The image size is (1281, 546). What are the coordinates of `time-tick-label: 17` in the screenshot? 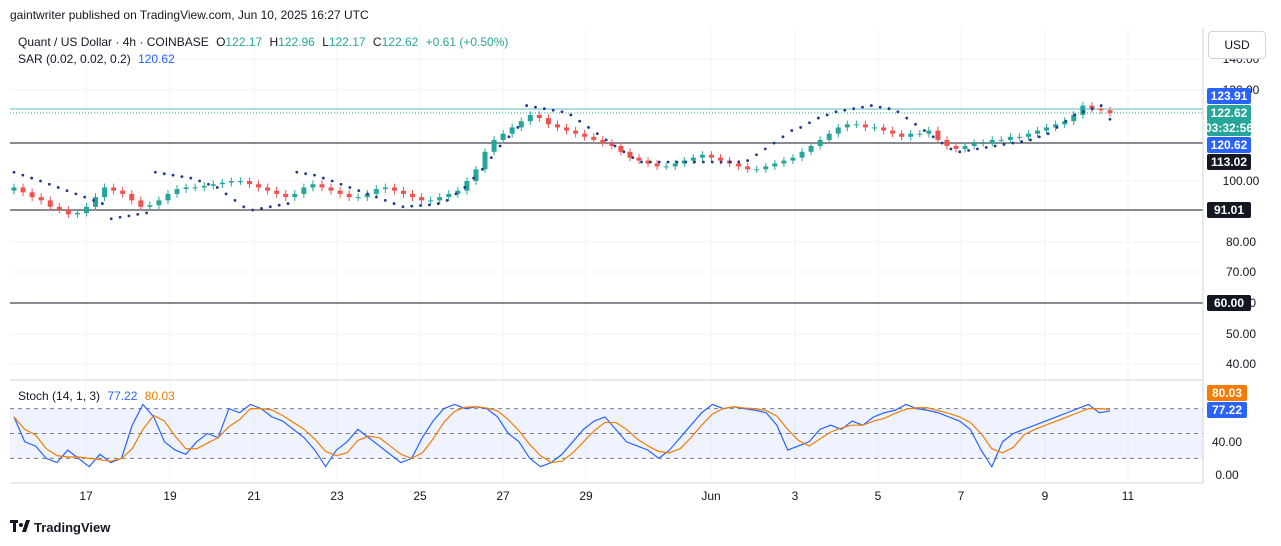 It's located at (86, 496).